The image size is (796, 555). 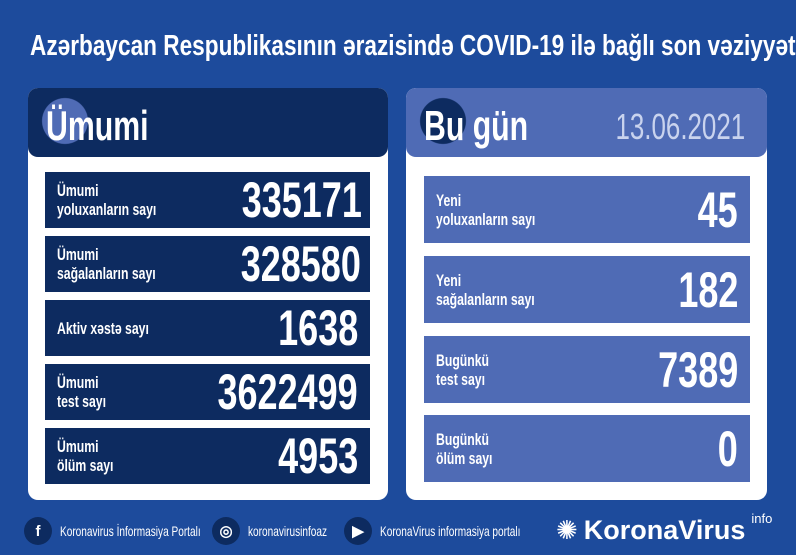 What do you see at coordinates (207, 200) in the screenshot?
I see `stat-row-total-infected: Ümumi yoluxanların sayı 335171` at bounding box center [207, 200].